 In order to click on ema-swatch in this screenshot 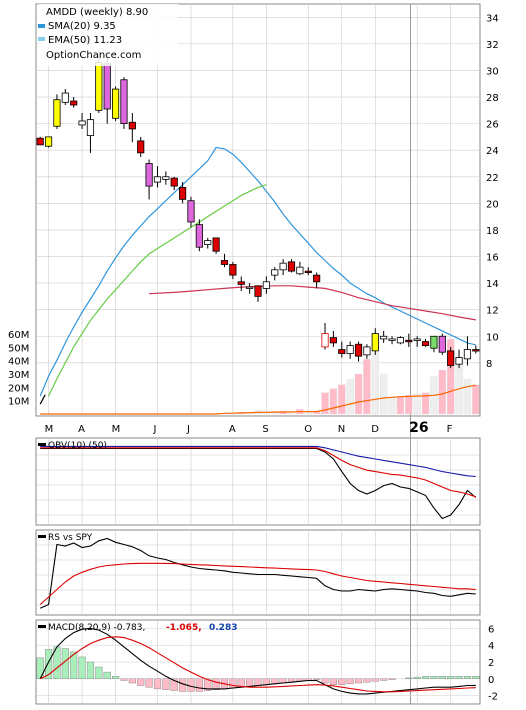, I will do `click(41, 39)`.